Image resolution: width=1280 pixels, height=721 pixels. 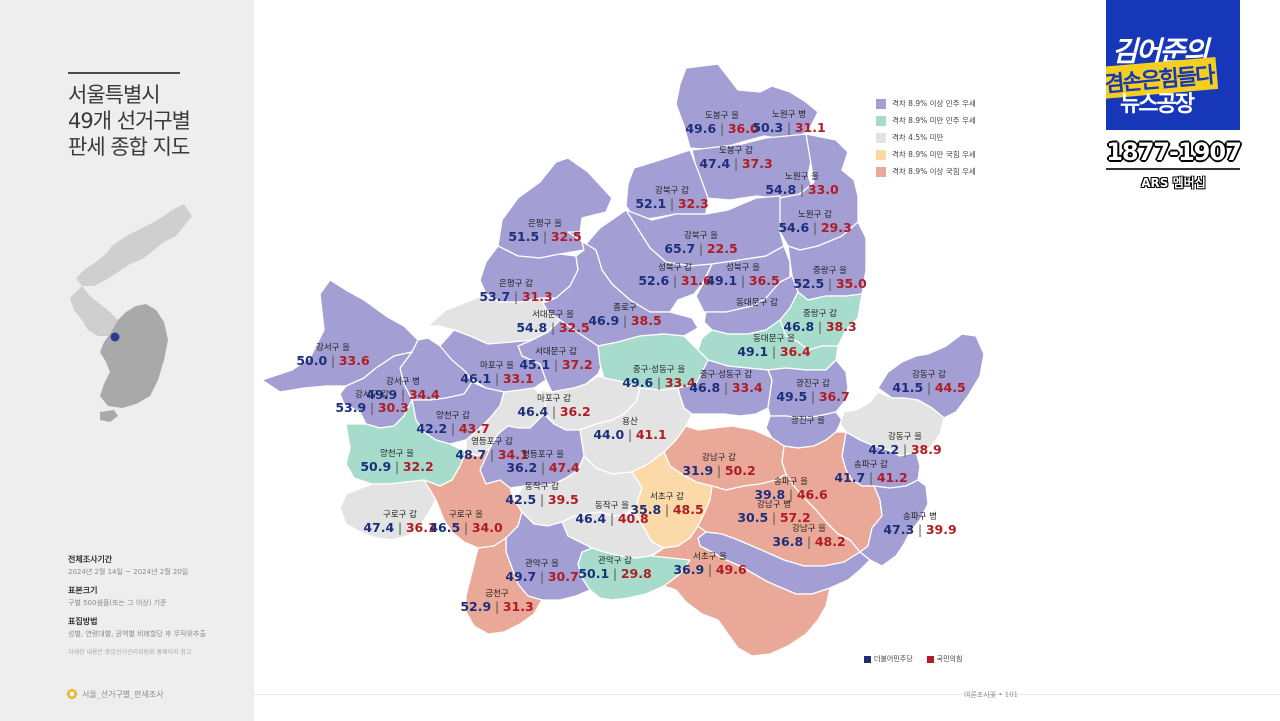 I want to click on district-name: 강북구 을, so click(x=701, y=235).